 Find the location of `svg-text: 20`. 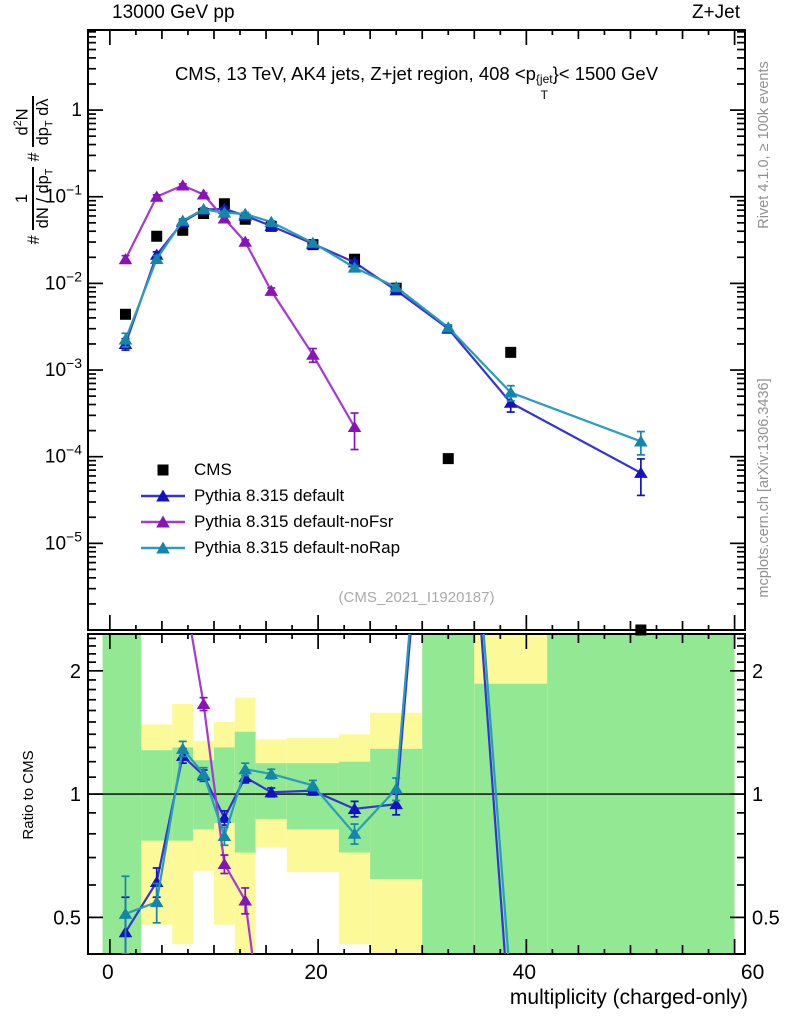

svg-text: 20 is located at coordinates (315, 972).